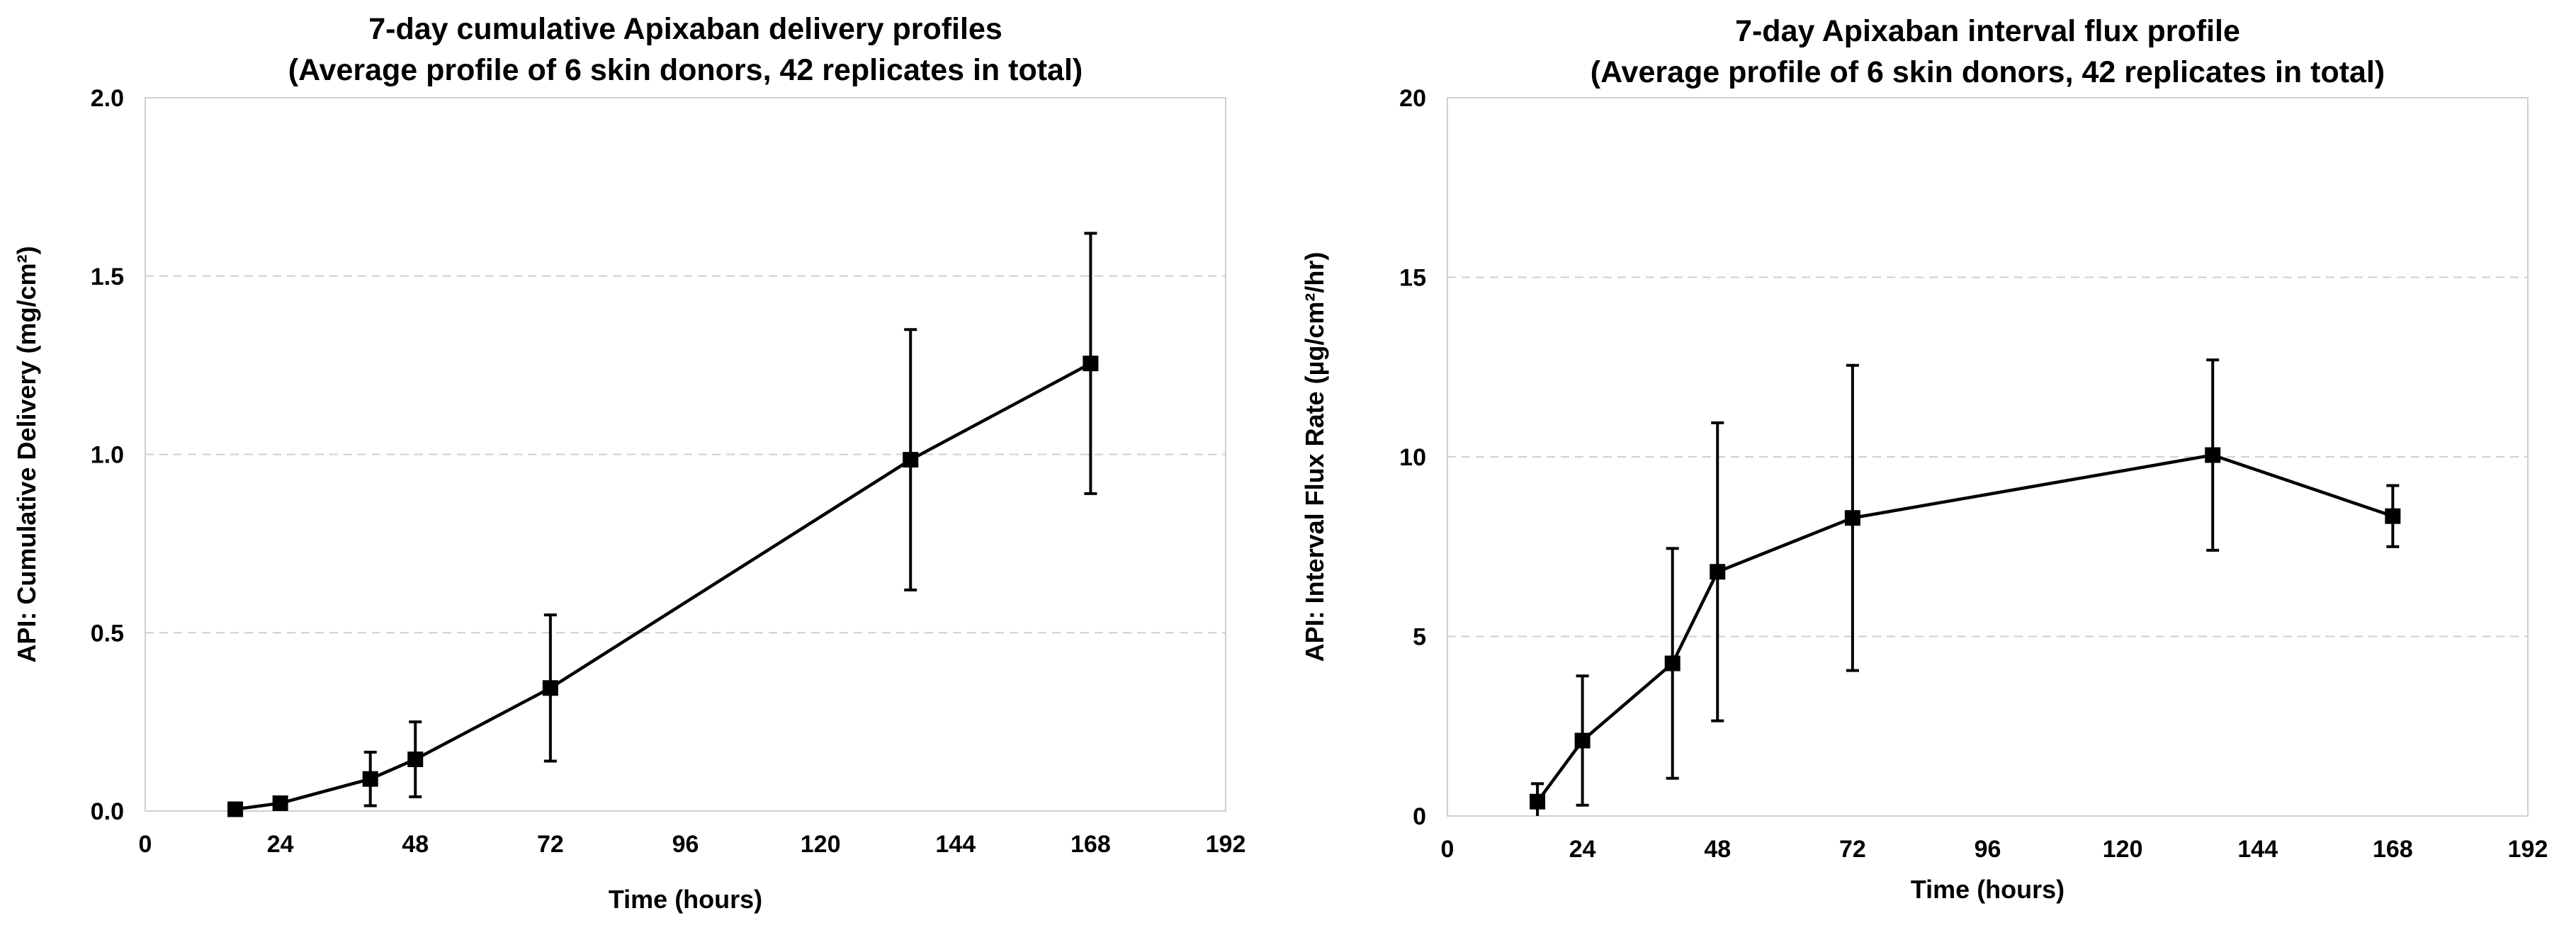 This screenshot has width=2576, height=935. I want to click on y-tick-label: 15, so click(1412, 278).